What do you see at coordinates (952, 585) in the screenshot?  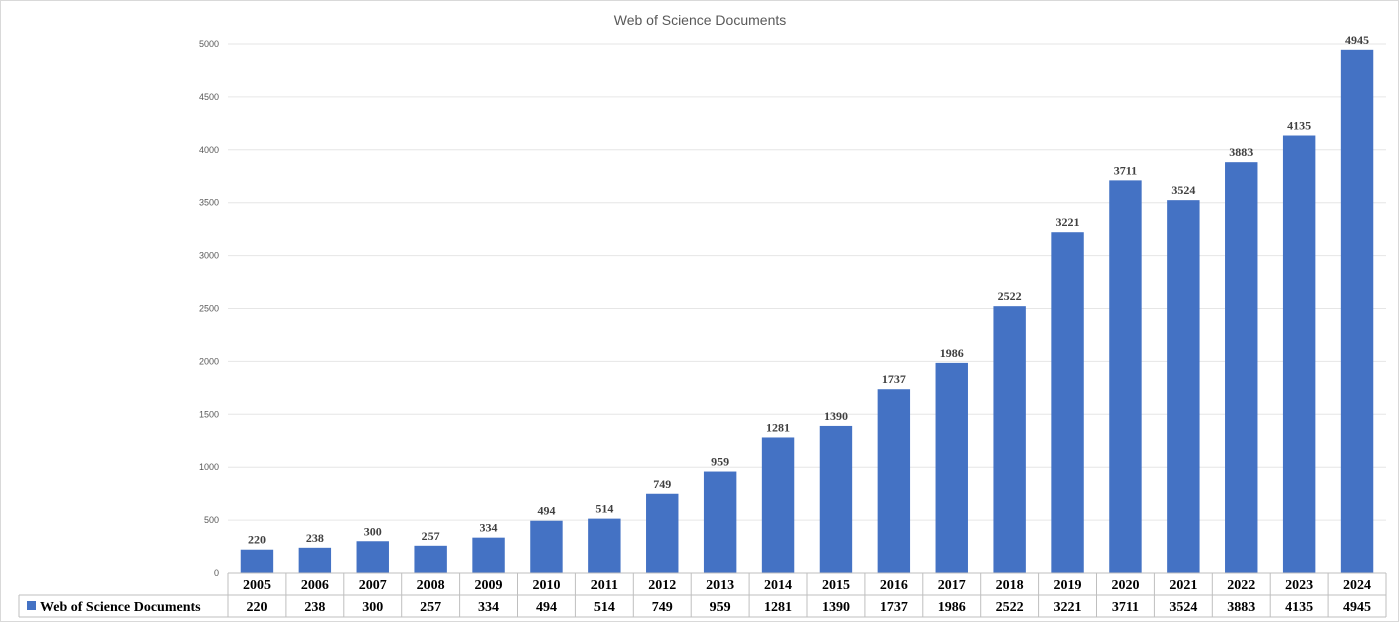 I see `x-tick-label: 2017` at bounding box center [952, 585].